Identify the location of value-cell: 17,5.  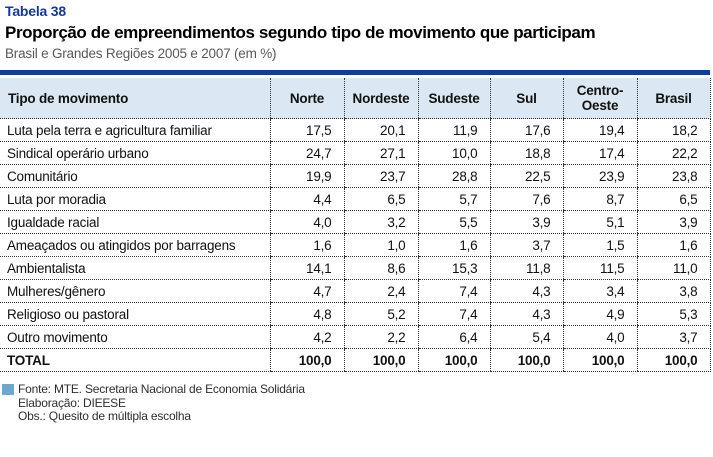
(306, 130).